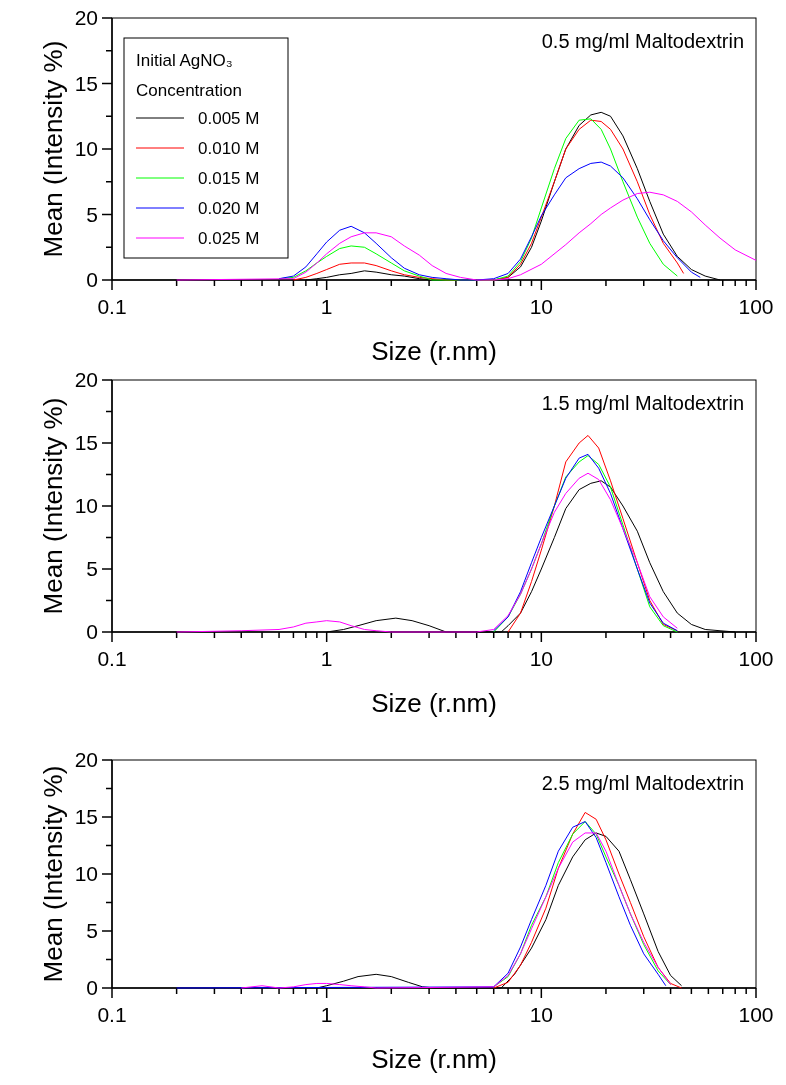 The width and height of the screenshot is (786, 1085). What do you see at coordinates (642, 403) in the screenshot?
I see `annotation: 1.5 mg/ml Maltodextrin` at bounding box center [642, 403].